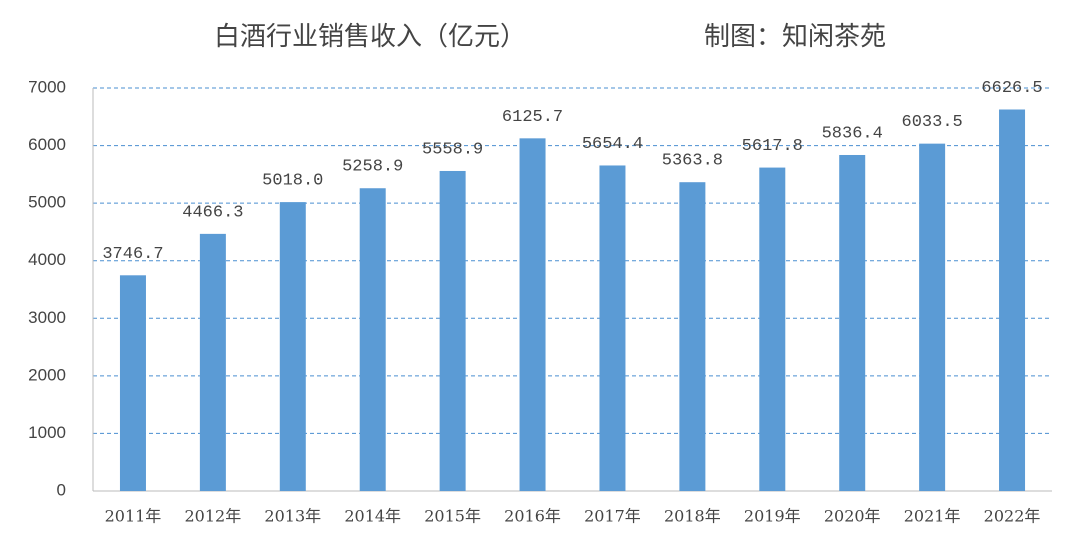 This screenshot has height=553, width=1080. What do you see at coordinates (692, 516) in the screenshot?
I see `x-tick-label: 2018年` at bounding box center [692, 516].